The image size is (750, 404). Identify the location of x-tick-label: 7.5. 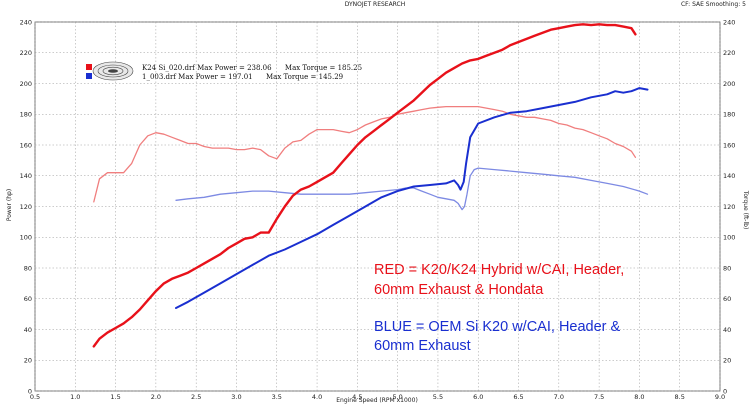
(599, 397).